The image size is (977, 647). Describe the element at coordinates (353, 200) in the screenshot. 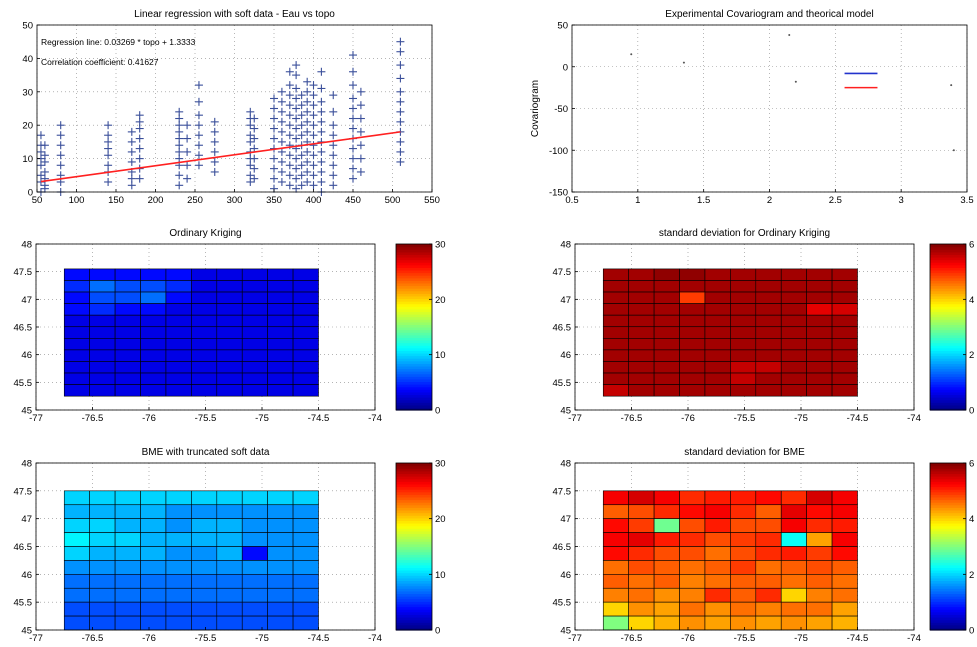

I see `x-tick-label: 450` at that location.